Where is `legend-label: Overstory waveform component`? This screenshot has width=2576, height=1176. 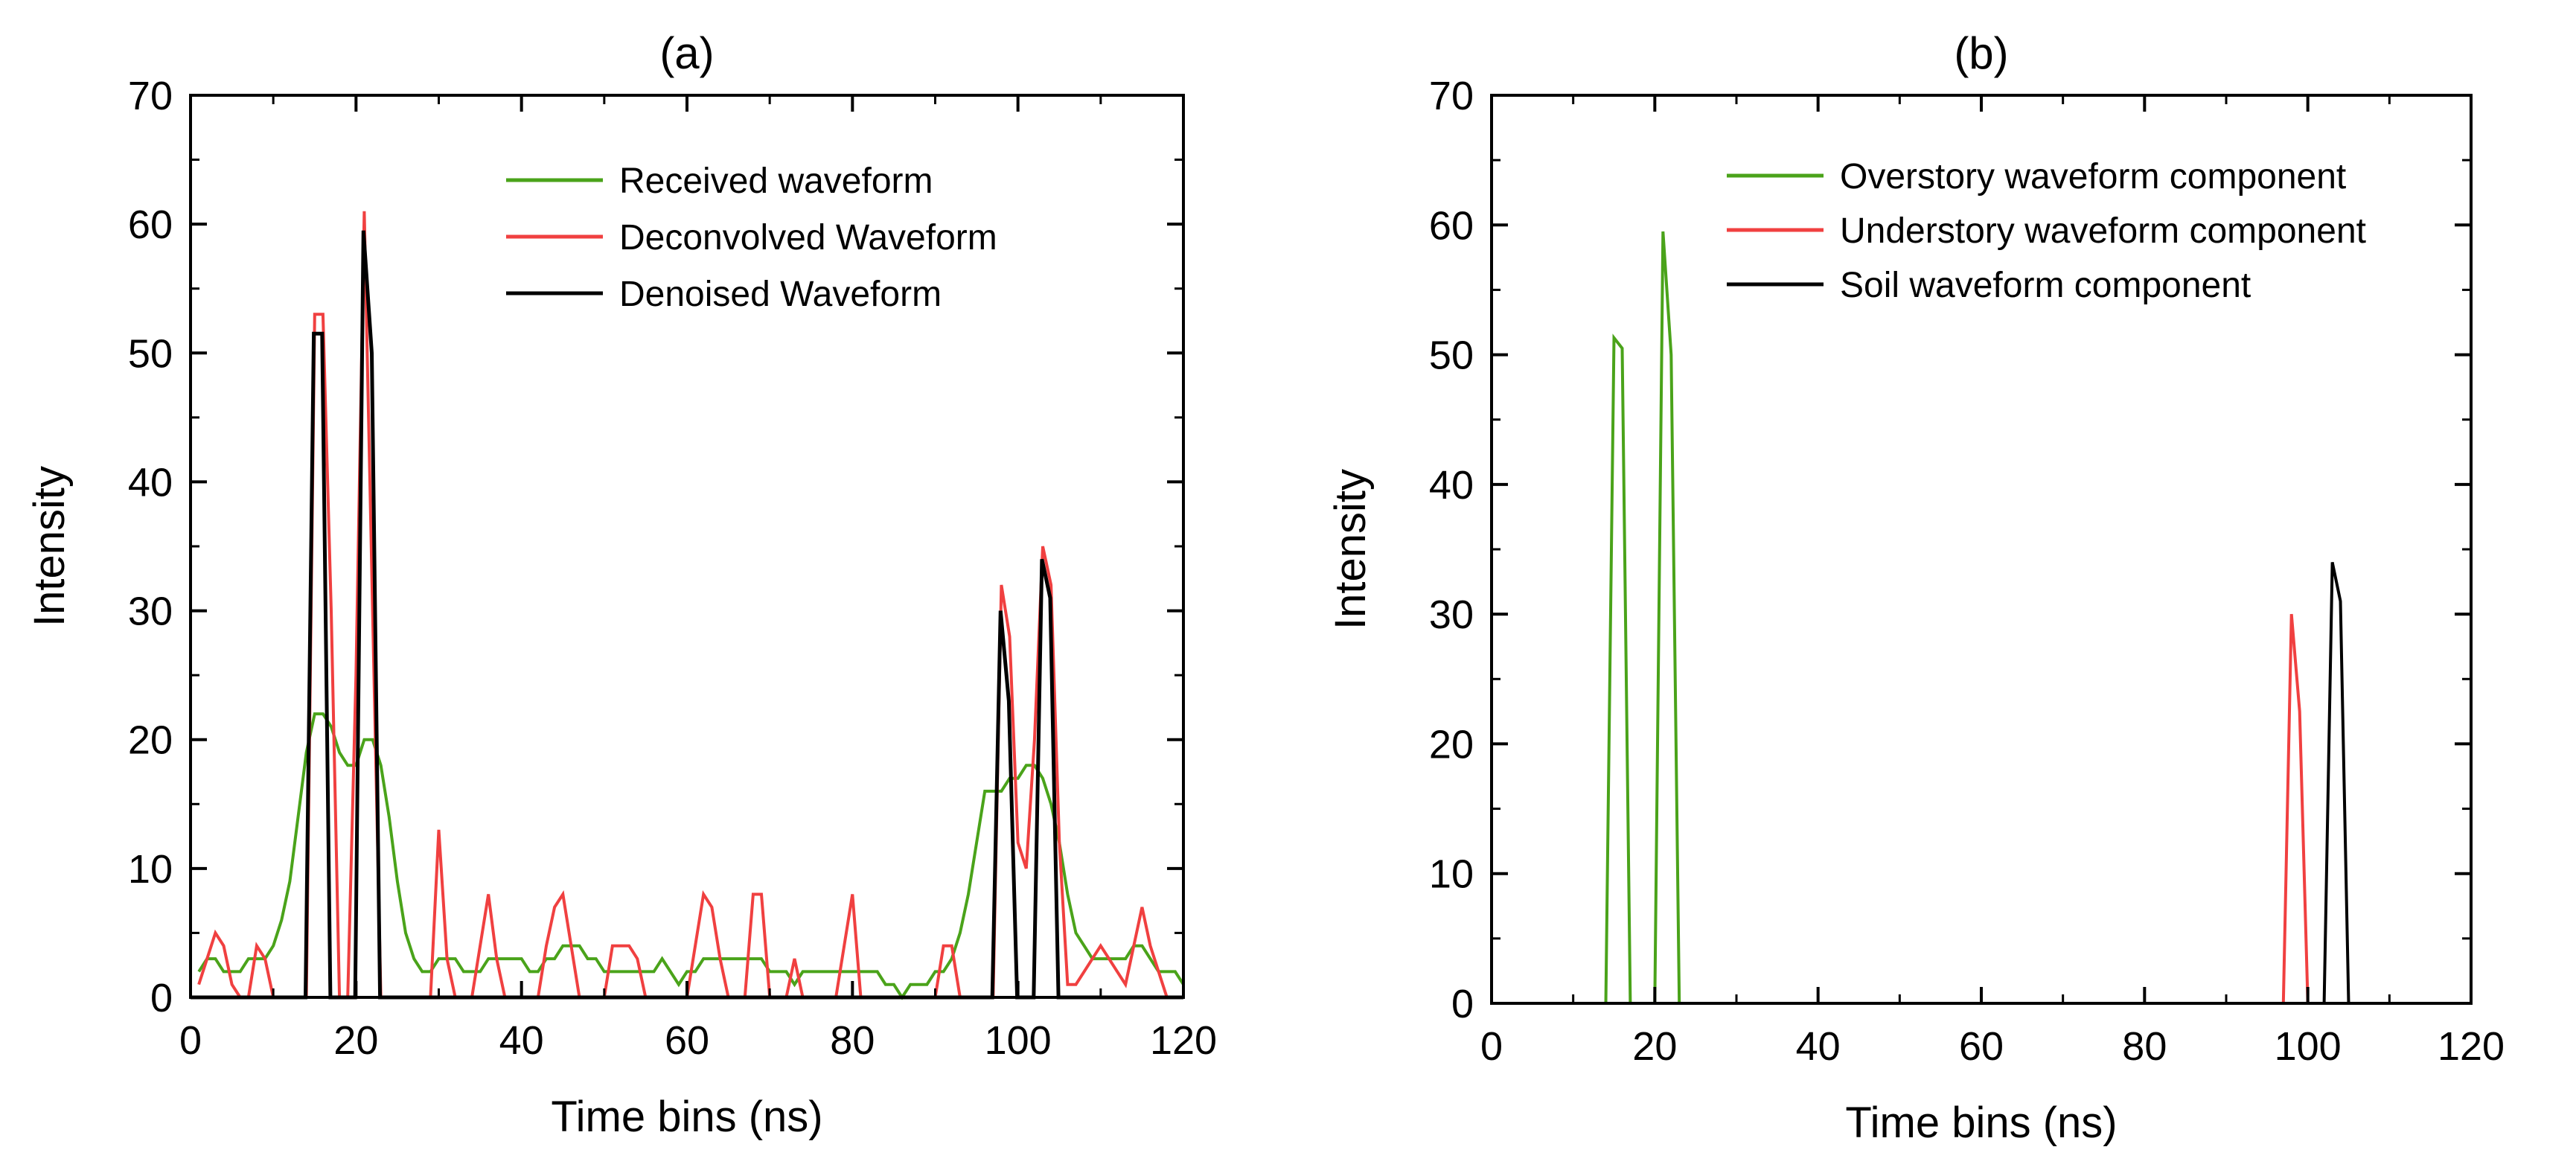
legend-label: Overstory waveform component is located at coordinates (2093, 176).